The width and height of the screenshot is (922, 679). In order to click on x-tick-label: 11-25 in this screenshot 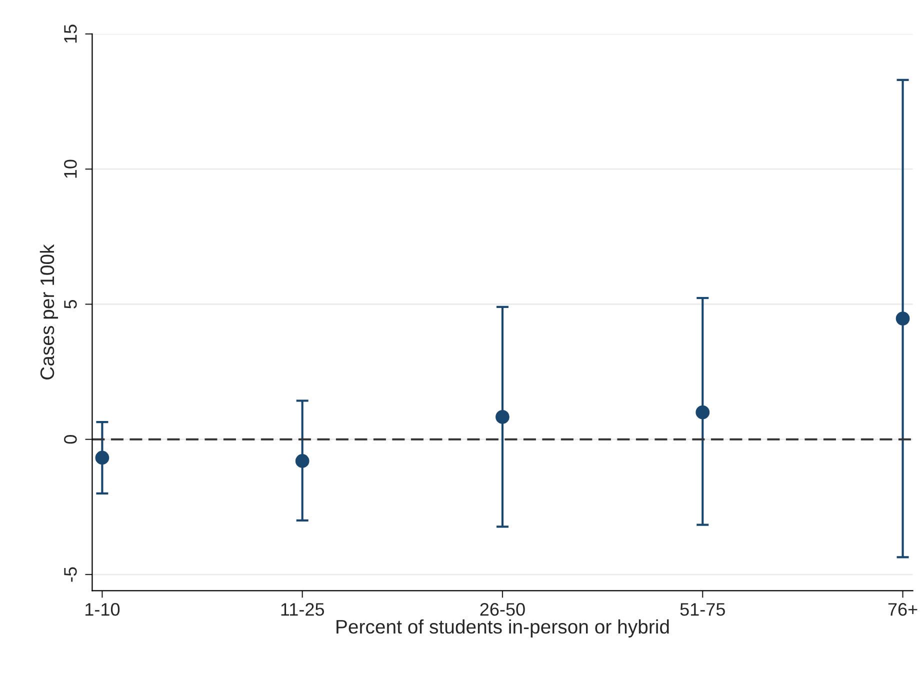, I will do `click(302, 609)`.